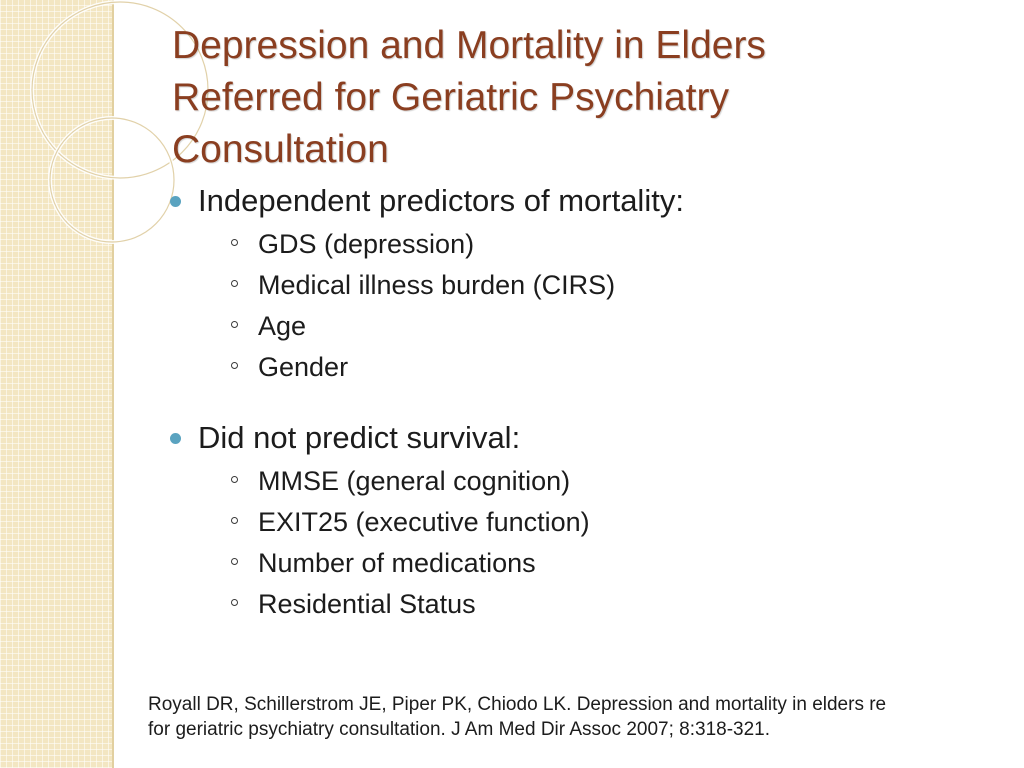 This screenshot has width=1024, height=768. I want to click on sub-bullet-text: MMSE (general cognition), so click(414, 481).